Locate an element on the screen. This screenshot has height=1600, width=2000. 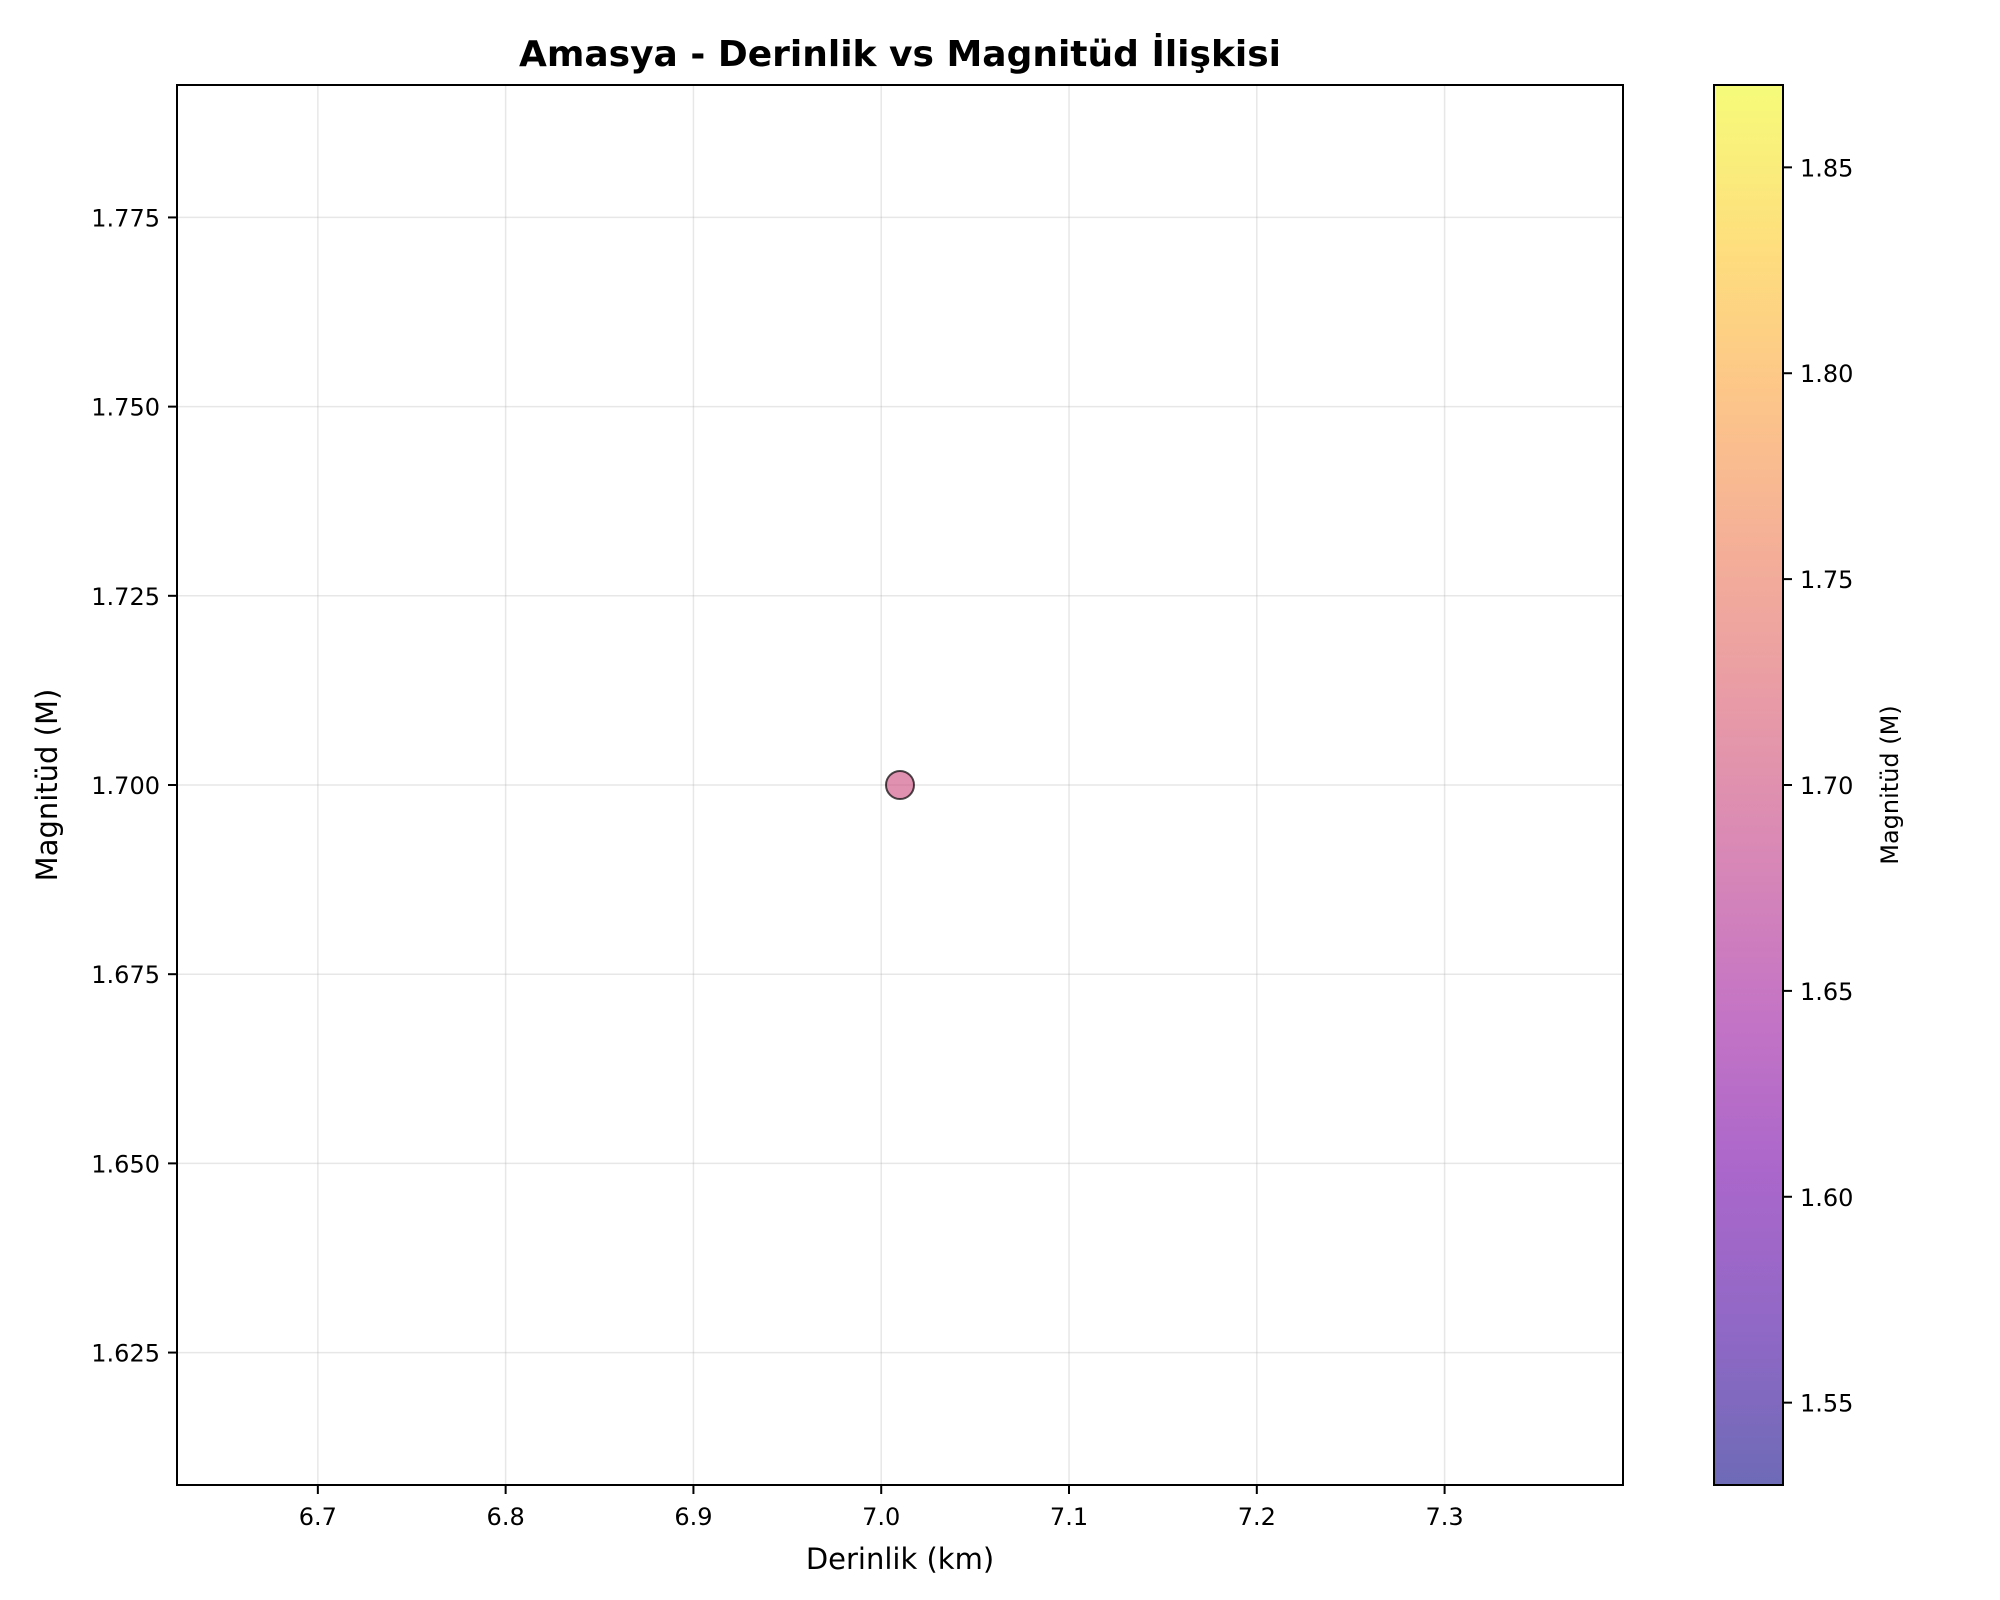
chart-title: Amasya - Derinlik vs Magnitüd İlişkisi is located at coordinates (900, 54).